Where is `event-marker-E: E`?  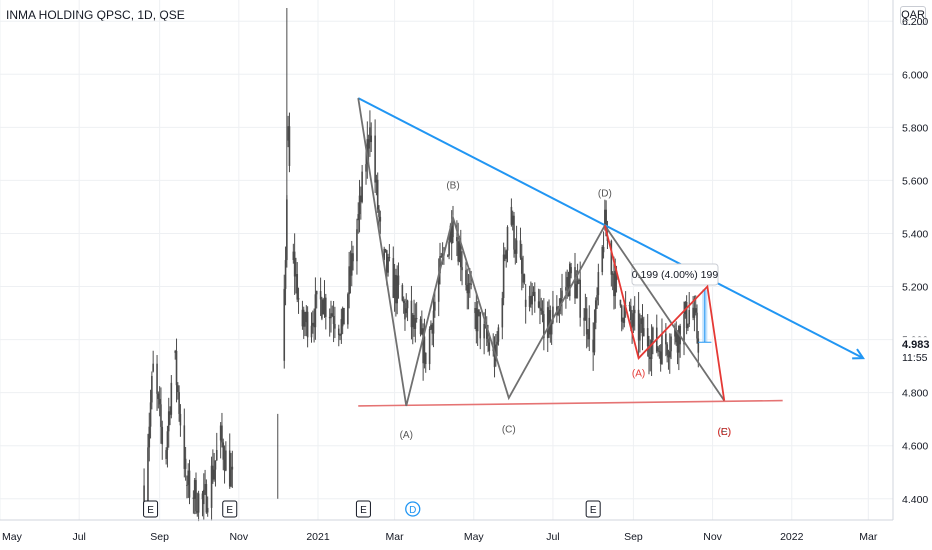
event-marker-E: E is located at coordinates (151, 509).